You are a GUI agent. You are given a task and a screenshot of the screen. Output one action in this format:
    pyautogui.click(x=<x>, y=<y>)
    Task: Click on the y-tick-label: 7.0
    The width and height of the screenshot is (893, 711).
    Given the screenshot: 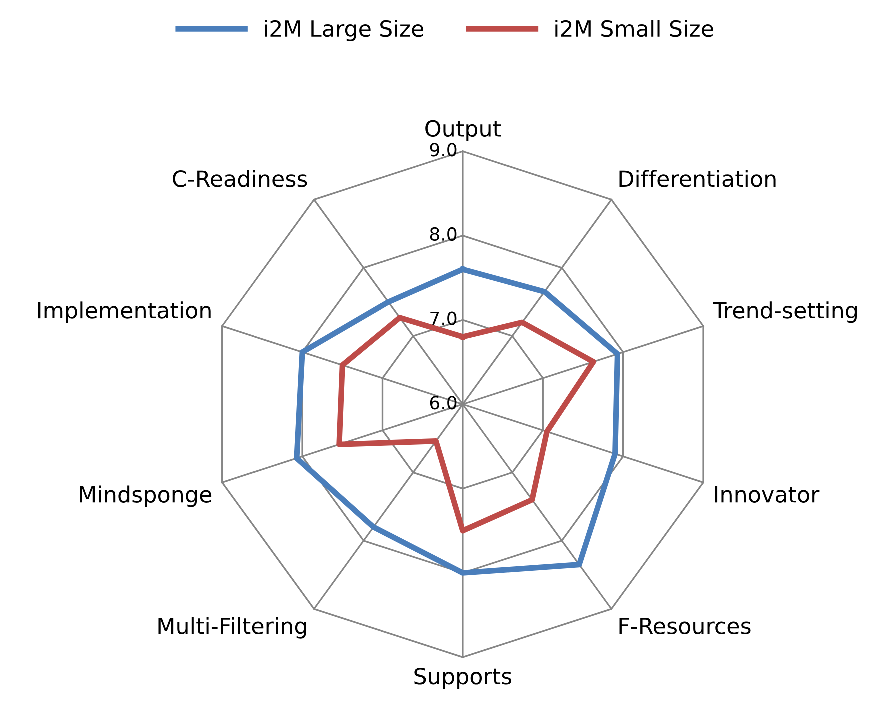 What is the action you would take?
    pyautogui.click(x=443, y=319)
    